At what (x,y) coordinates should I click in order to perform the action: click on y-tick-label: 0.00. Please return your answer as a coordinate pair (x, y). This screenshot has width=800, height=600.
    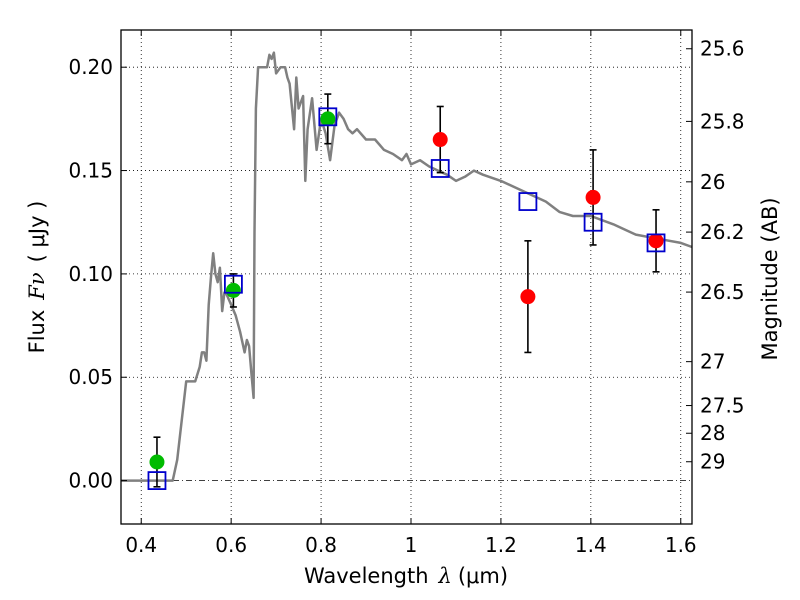
    Looking at the image, I should click on (90, 481).